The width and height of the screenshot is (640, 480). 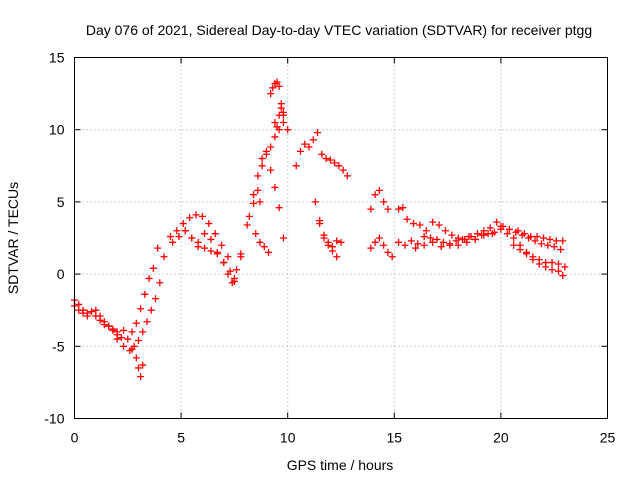 I want to click on series-sat-e, so click(x=138, y=317).